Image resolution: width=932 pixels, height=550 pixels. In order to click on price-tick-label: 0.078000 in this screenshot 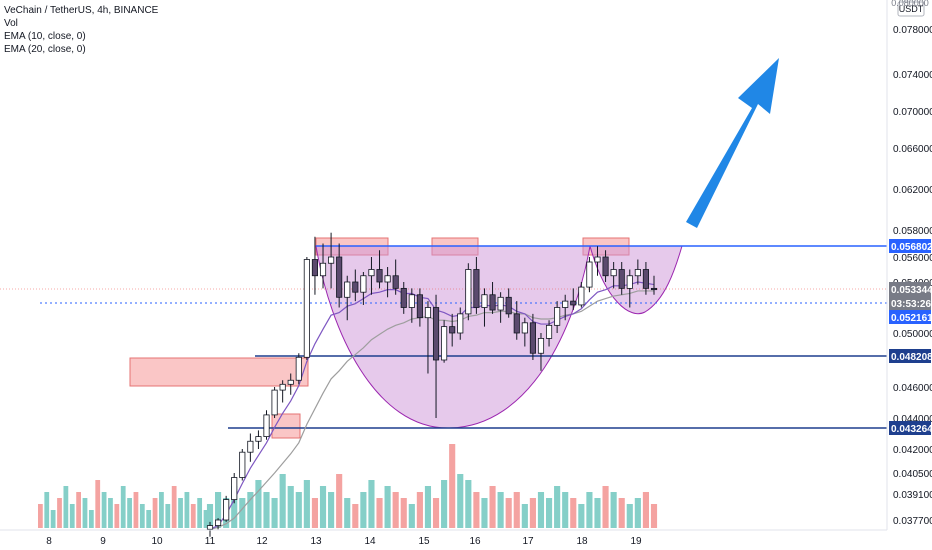, I will do `click(912, 30)`.